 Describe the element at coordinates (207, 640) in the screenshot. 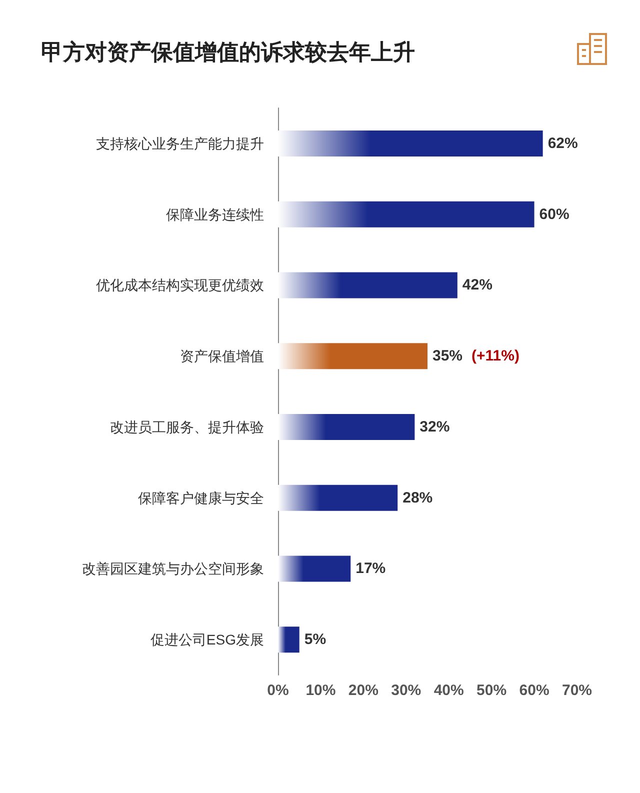

I see `y-tick-label: 促进公司ESG发展` at that location.